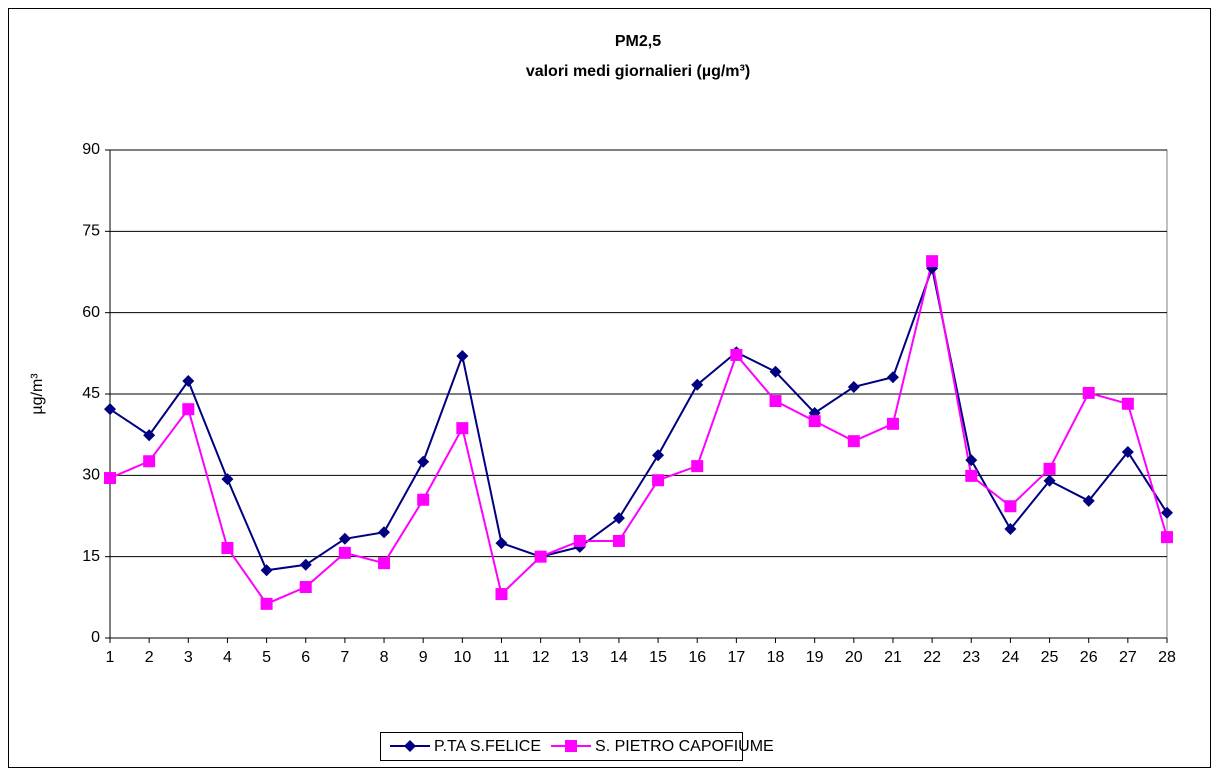 The height and width of the screenshot is (776, 1219). I want to click on x-tick-label: 3, so click(188, 657).